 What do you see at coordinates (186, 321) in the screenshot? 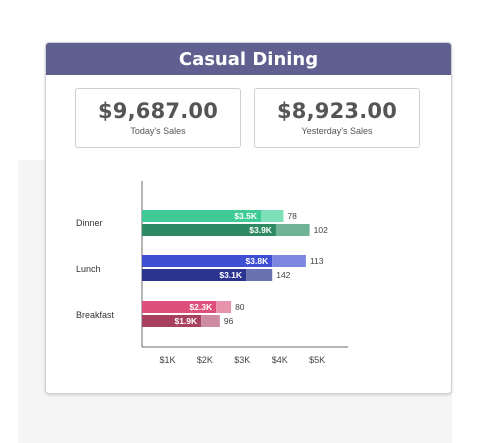
I see `sales-data-label: $1.9K` at bounding box center [186, 321].